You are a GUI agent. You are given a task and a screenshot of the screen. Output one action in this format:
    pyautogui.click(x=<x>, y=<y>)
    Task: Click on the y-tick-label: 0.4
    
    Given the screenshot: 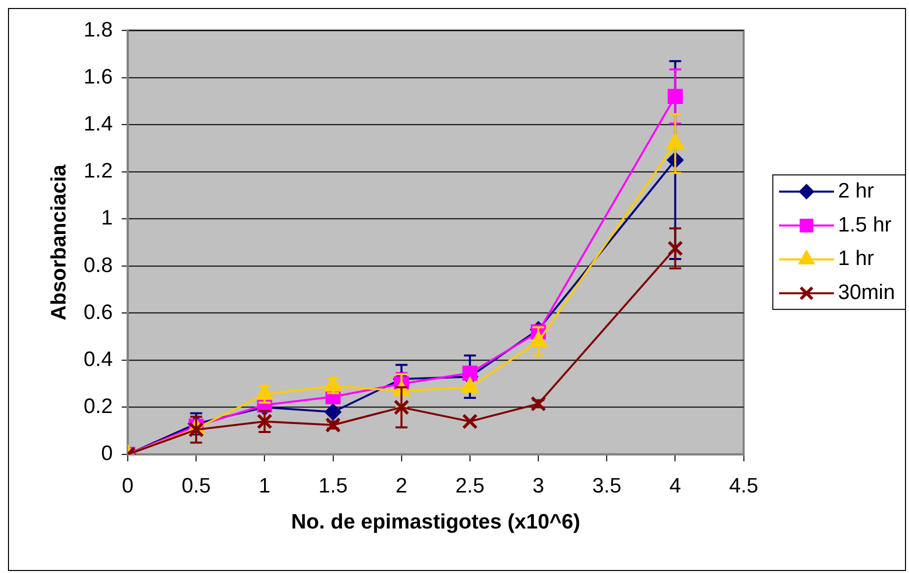 What is the action you would take?
    pyautogui.click(x=99, y=359)
    